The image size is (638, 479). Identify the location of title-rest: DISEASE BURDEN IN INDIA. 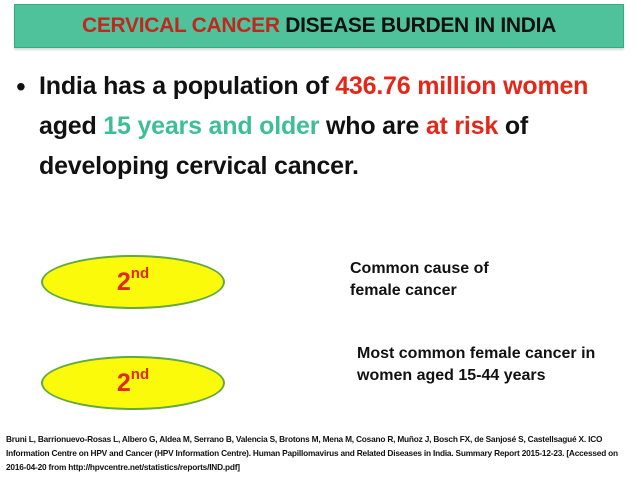
(418, 26).